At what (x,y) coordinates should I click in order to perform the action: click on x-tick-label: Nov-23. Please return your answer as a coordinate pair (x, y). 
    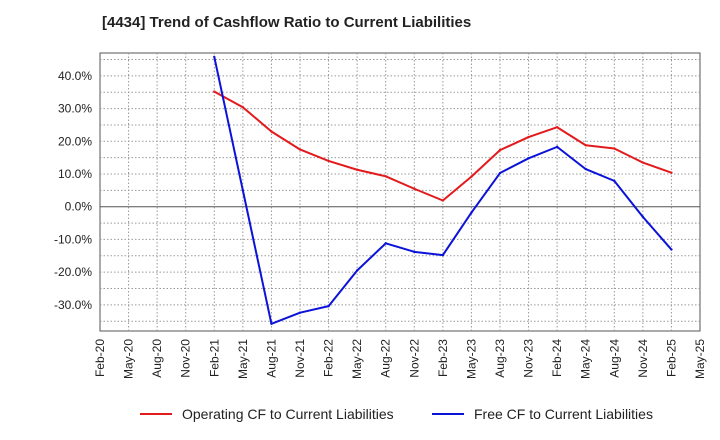
    Looking at the image, I should click on (529, 358).